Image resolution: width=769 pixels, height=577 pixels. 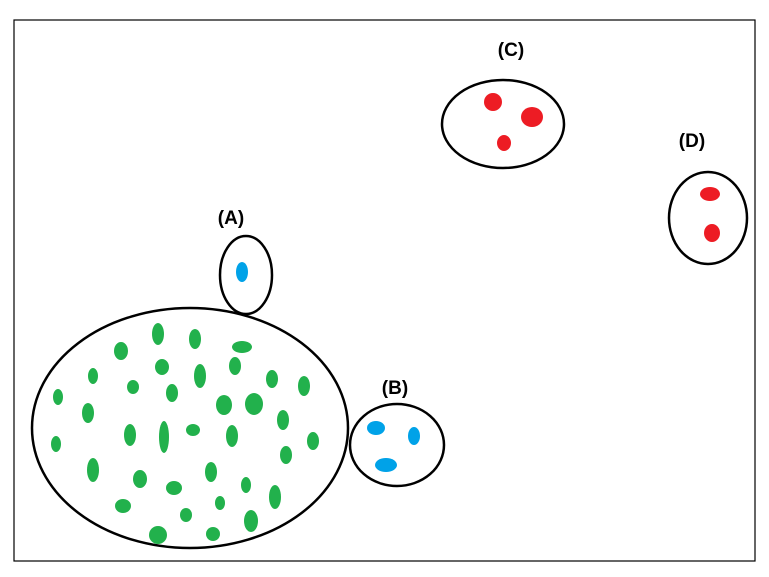 I want to click on green-dots, so click(x=185, y=433).